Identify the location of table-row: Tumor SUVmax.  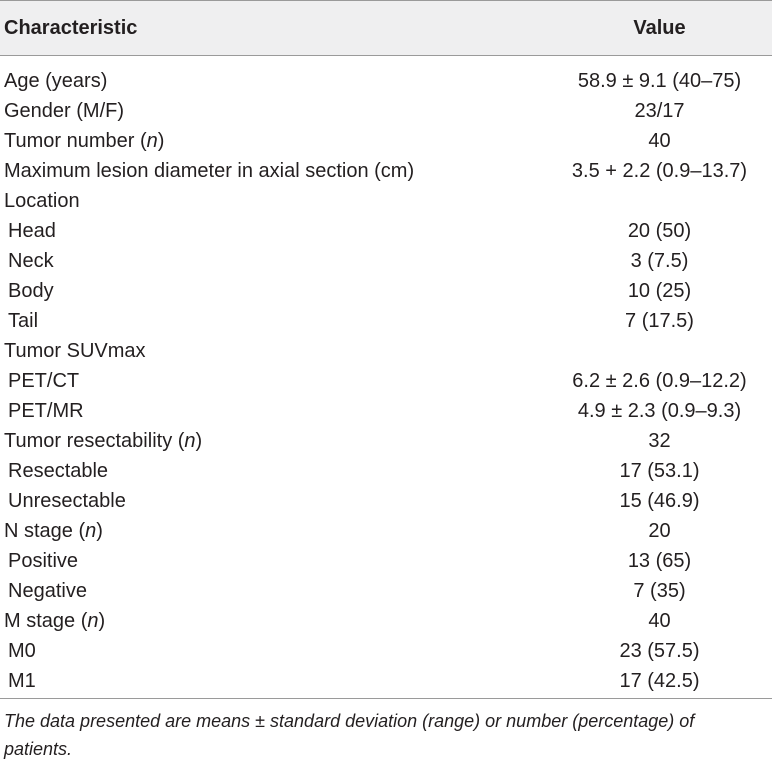
(386, 353).